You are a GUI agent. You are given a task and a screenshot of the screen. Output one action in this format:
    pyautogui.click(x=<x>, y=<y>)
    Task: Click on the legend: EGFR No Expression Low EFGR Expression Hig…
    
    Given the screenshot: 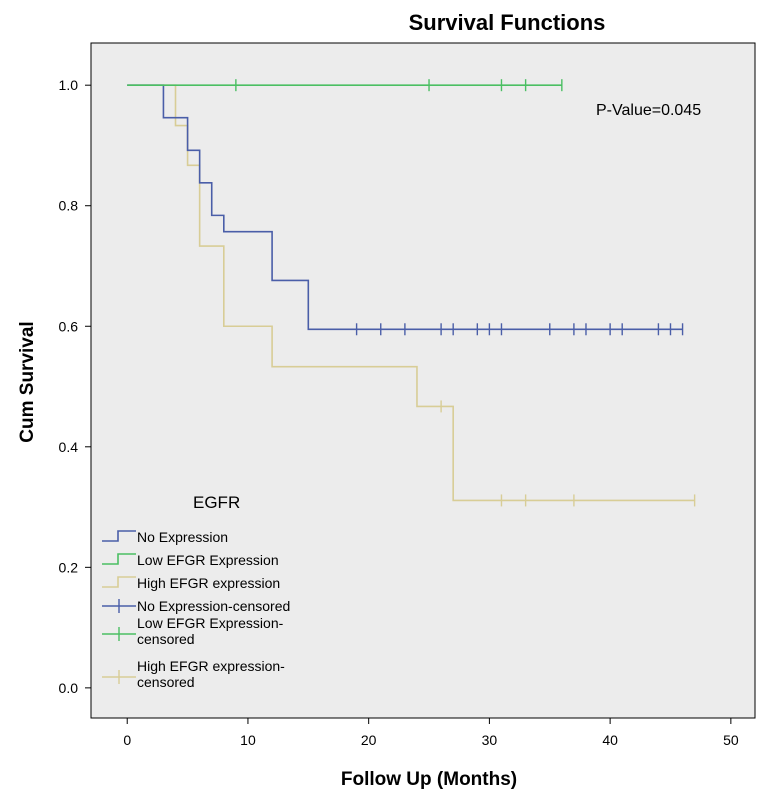 What is the action you would take?
    pyautogui.click(x=196, y=591)
    